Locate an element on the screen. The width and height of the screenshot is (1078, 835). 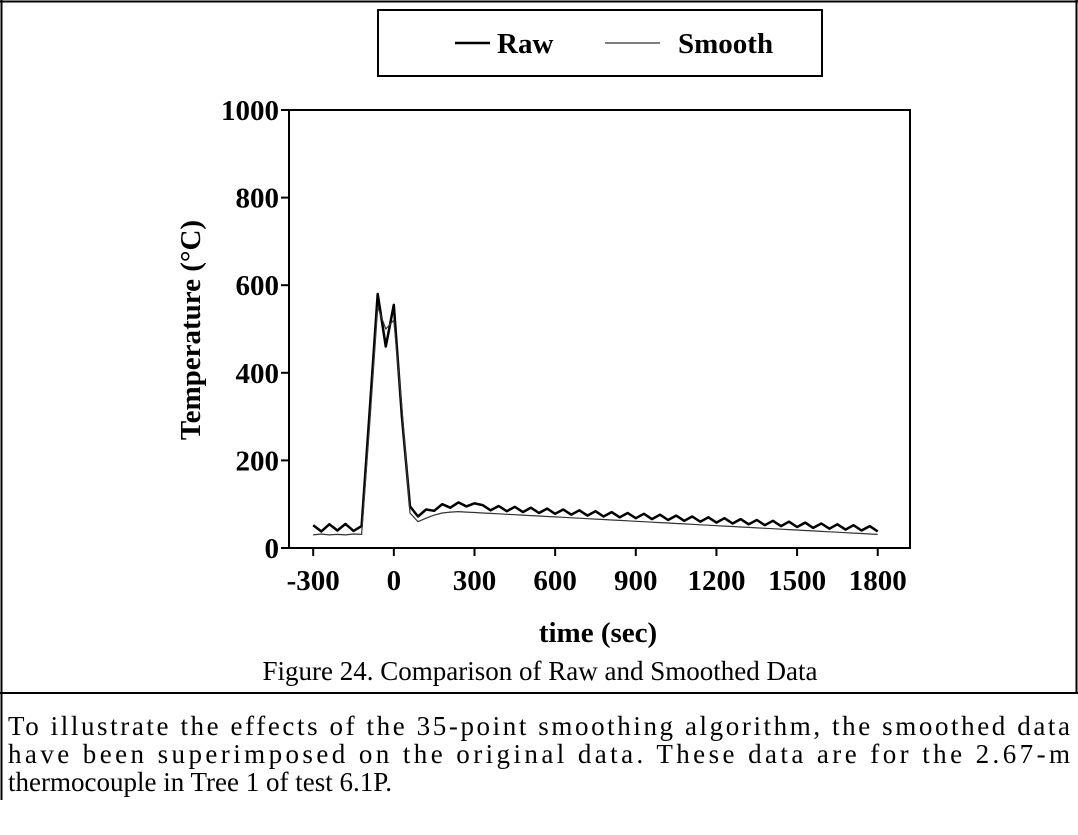
x-tick-label: 1200 is located at coordinates (716, 581).